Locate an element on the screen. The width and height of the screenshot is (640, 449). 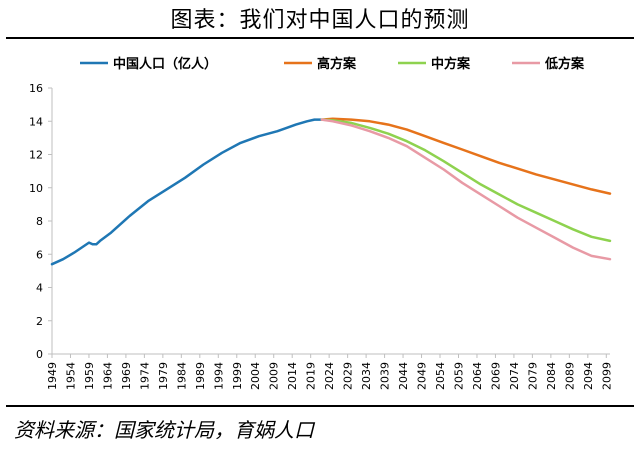
y-tick-label: 4 is located at coordinates (39, 288).